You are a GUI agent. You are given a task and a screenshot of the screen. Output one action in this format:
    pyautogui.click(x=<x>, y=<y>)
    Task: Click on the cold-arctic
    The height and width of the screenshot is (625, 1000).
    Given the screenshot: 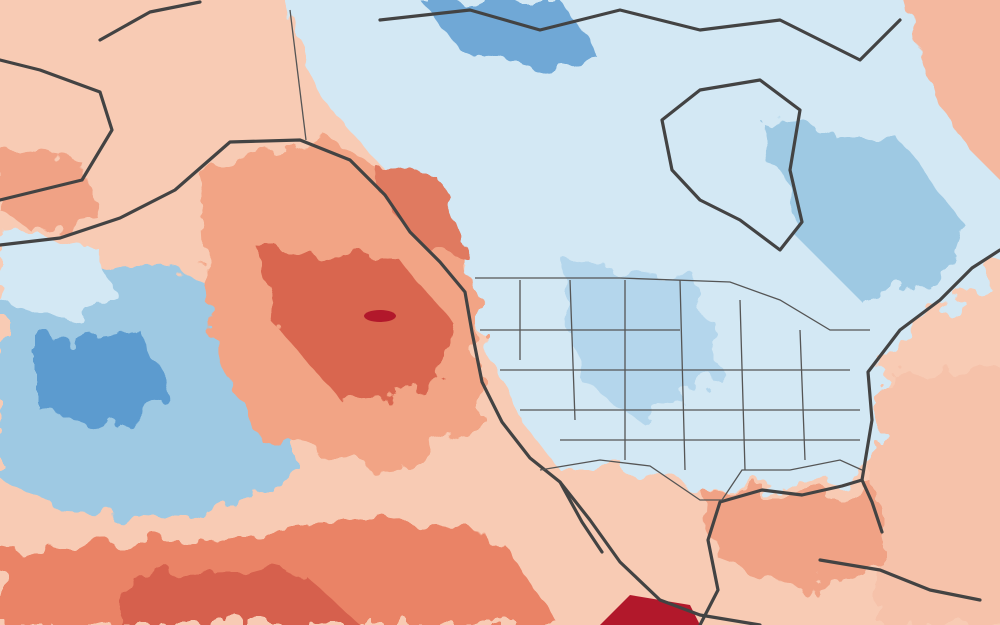 What is the action you would take?
    pyautogui.click(x=510, y=35)
    